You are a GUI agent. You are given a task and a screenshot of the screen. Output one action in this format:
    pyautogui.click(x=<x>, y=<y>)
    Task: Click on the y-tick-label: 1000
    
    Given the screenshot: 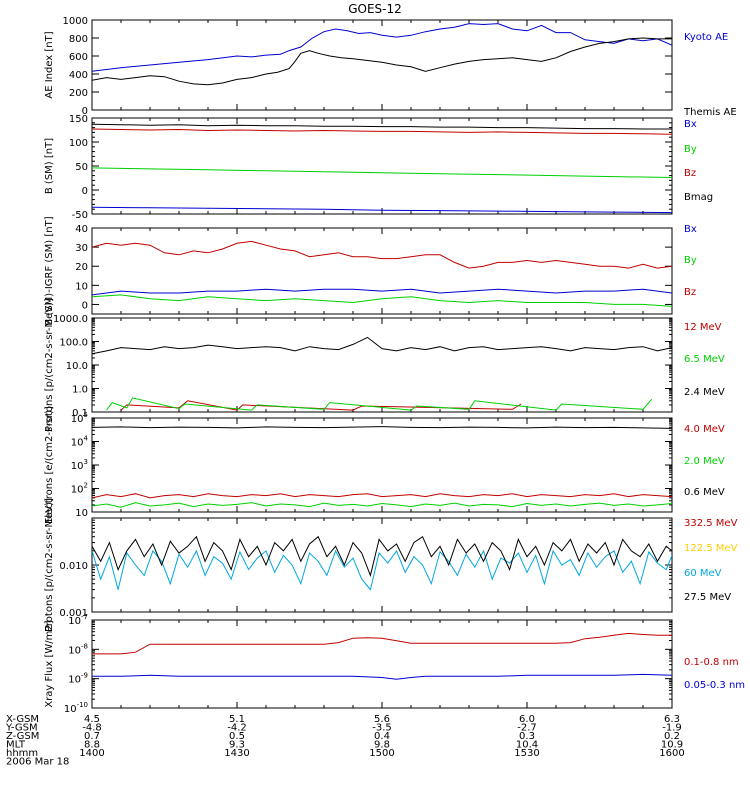 What is the action you would take?
    pyautogui.click(x=75, y=21)
    